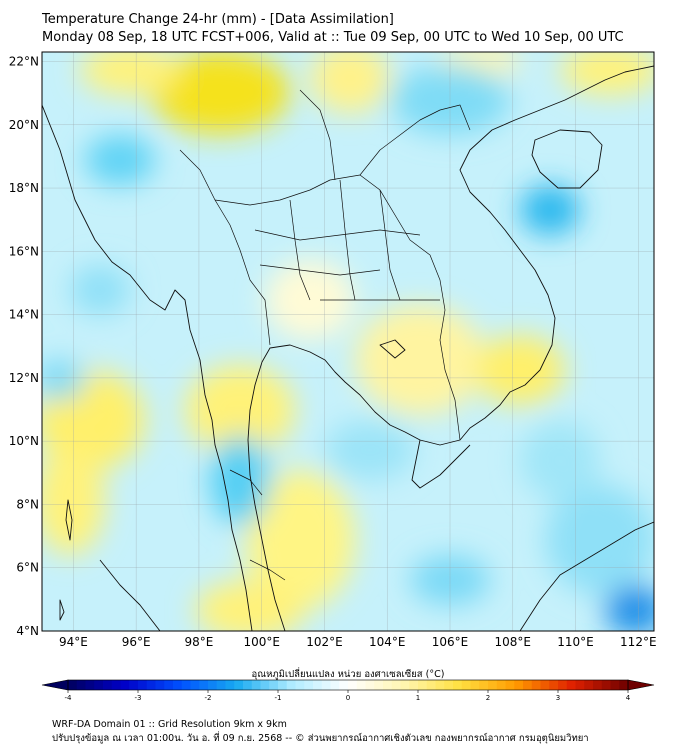  I want to click on coastline-hainan, so click(567, 159).